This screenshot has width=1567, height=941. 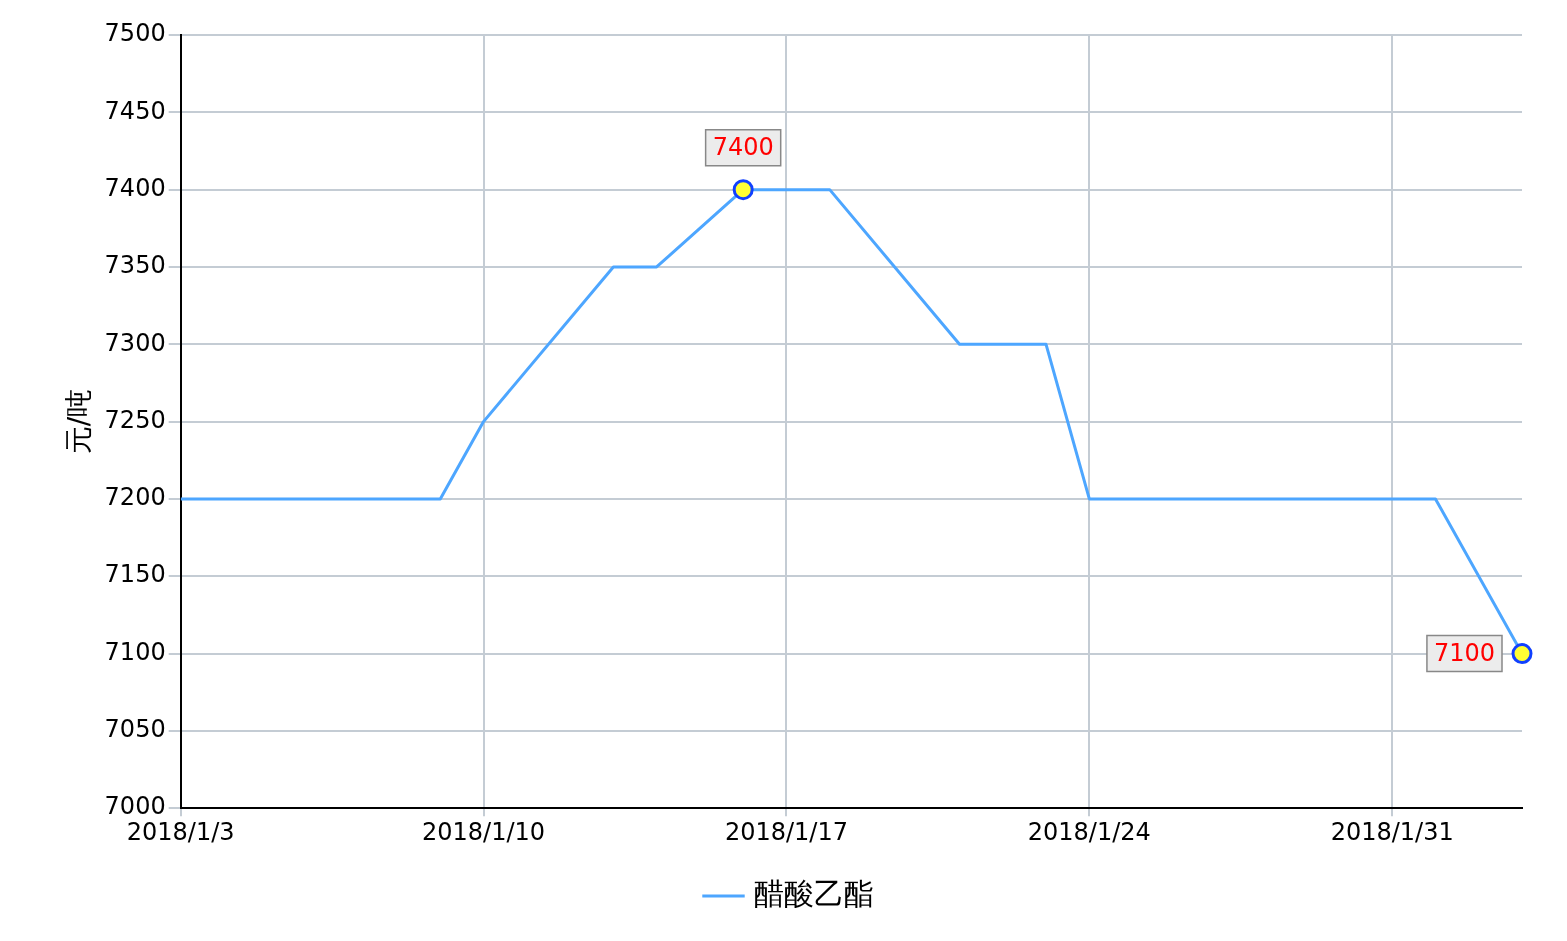 What do you see at coordinates (484, 831) in the screenshot?
I see `x-tick-label: 2018/1/10` at bounding box center [484, 831].